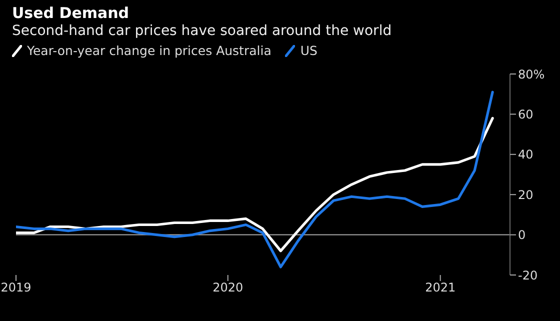 The width and height of the screenshot is (560, 321). Describe the element at coordinates (526, 114) in the screenshot. I see `y-tick-label: 60` at that location.